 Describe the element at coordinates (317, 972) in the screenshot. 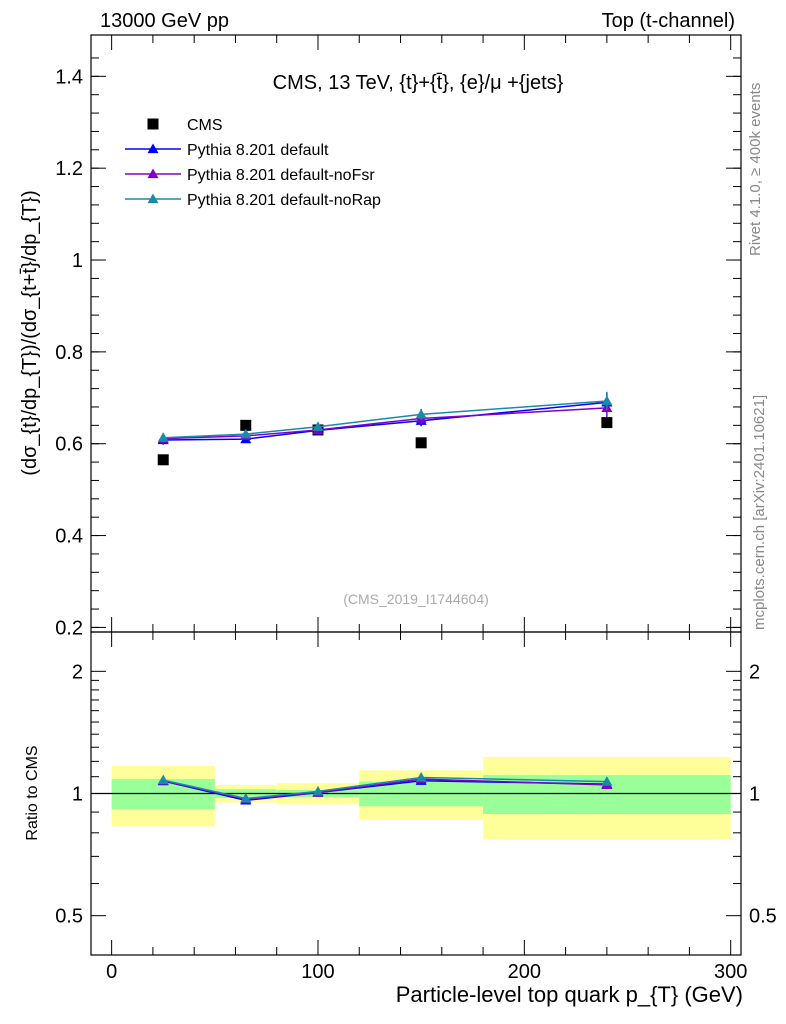

I see `x-tick-label: 100` at that location.